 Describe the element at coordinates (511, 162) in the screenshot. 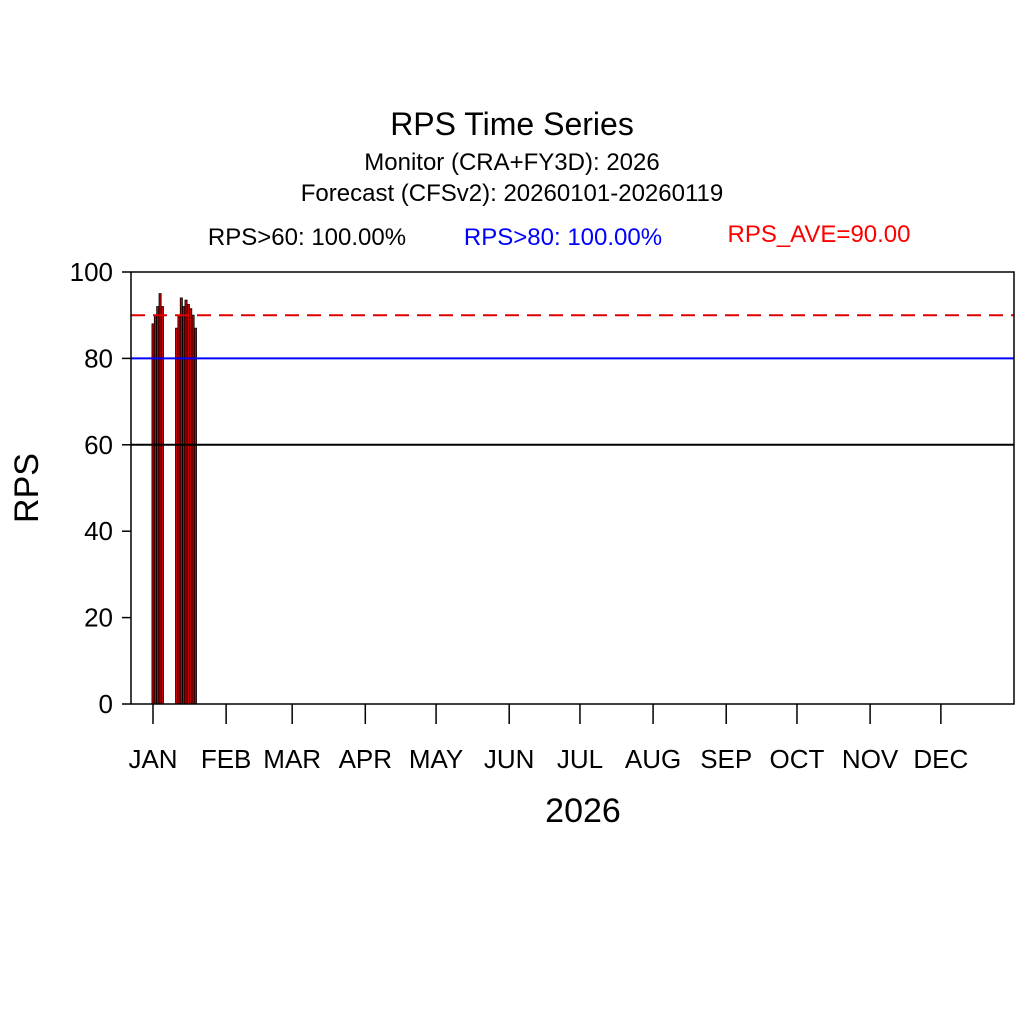

I see `chart-subtitle-monitor: Monitor (CRA+FY3D): 2026` at that location.